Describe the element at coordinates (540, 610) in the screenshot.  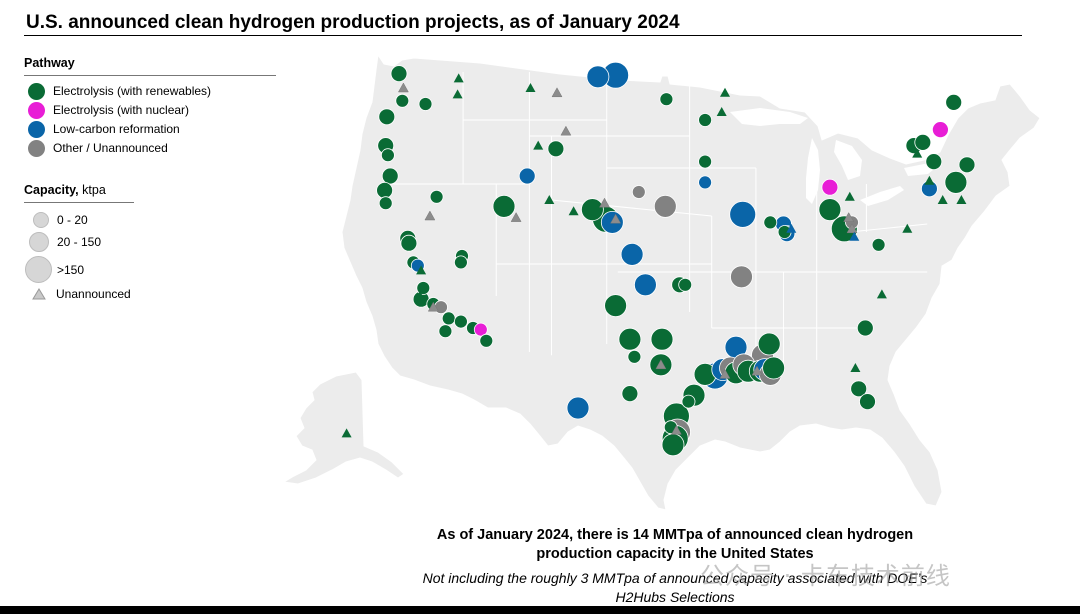
I see `bottom-bar` at that location.